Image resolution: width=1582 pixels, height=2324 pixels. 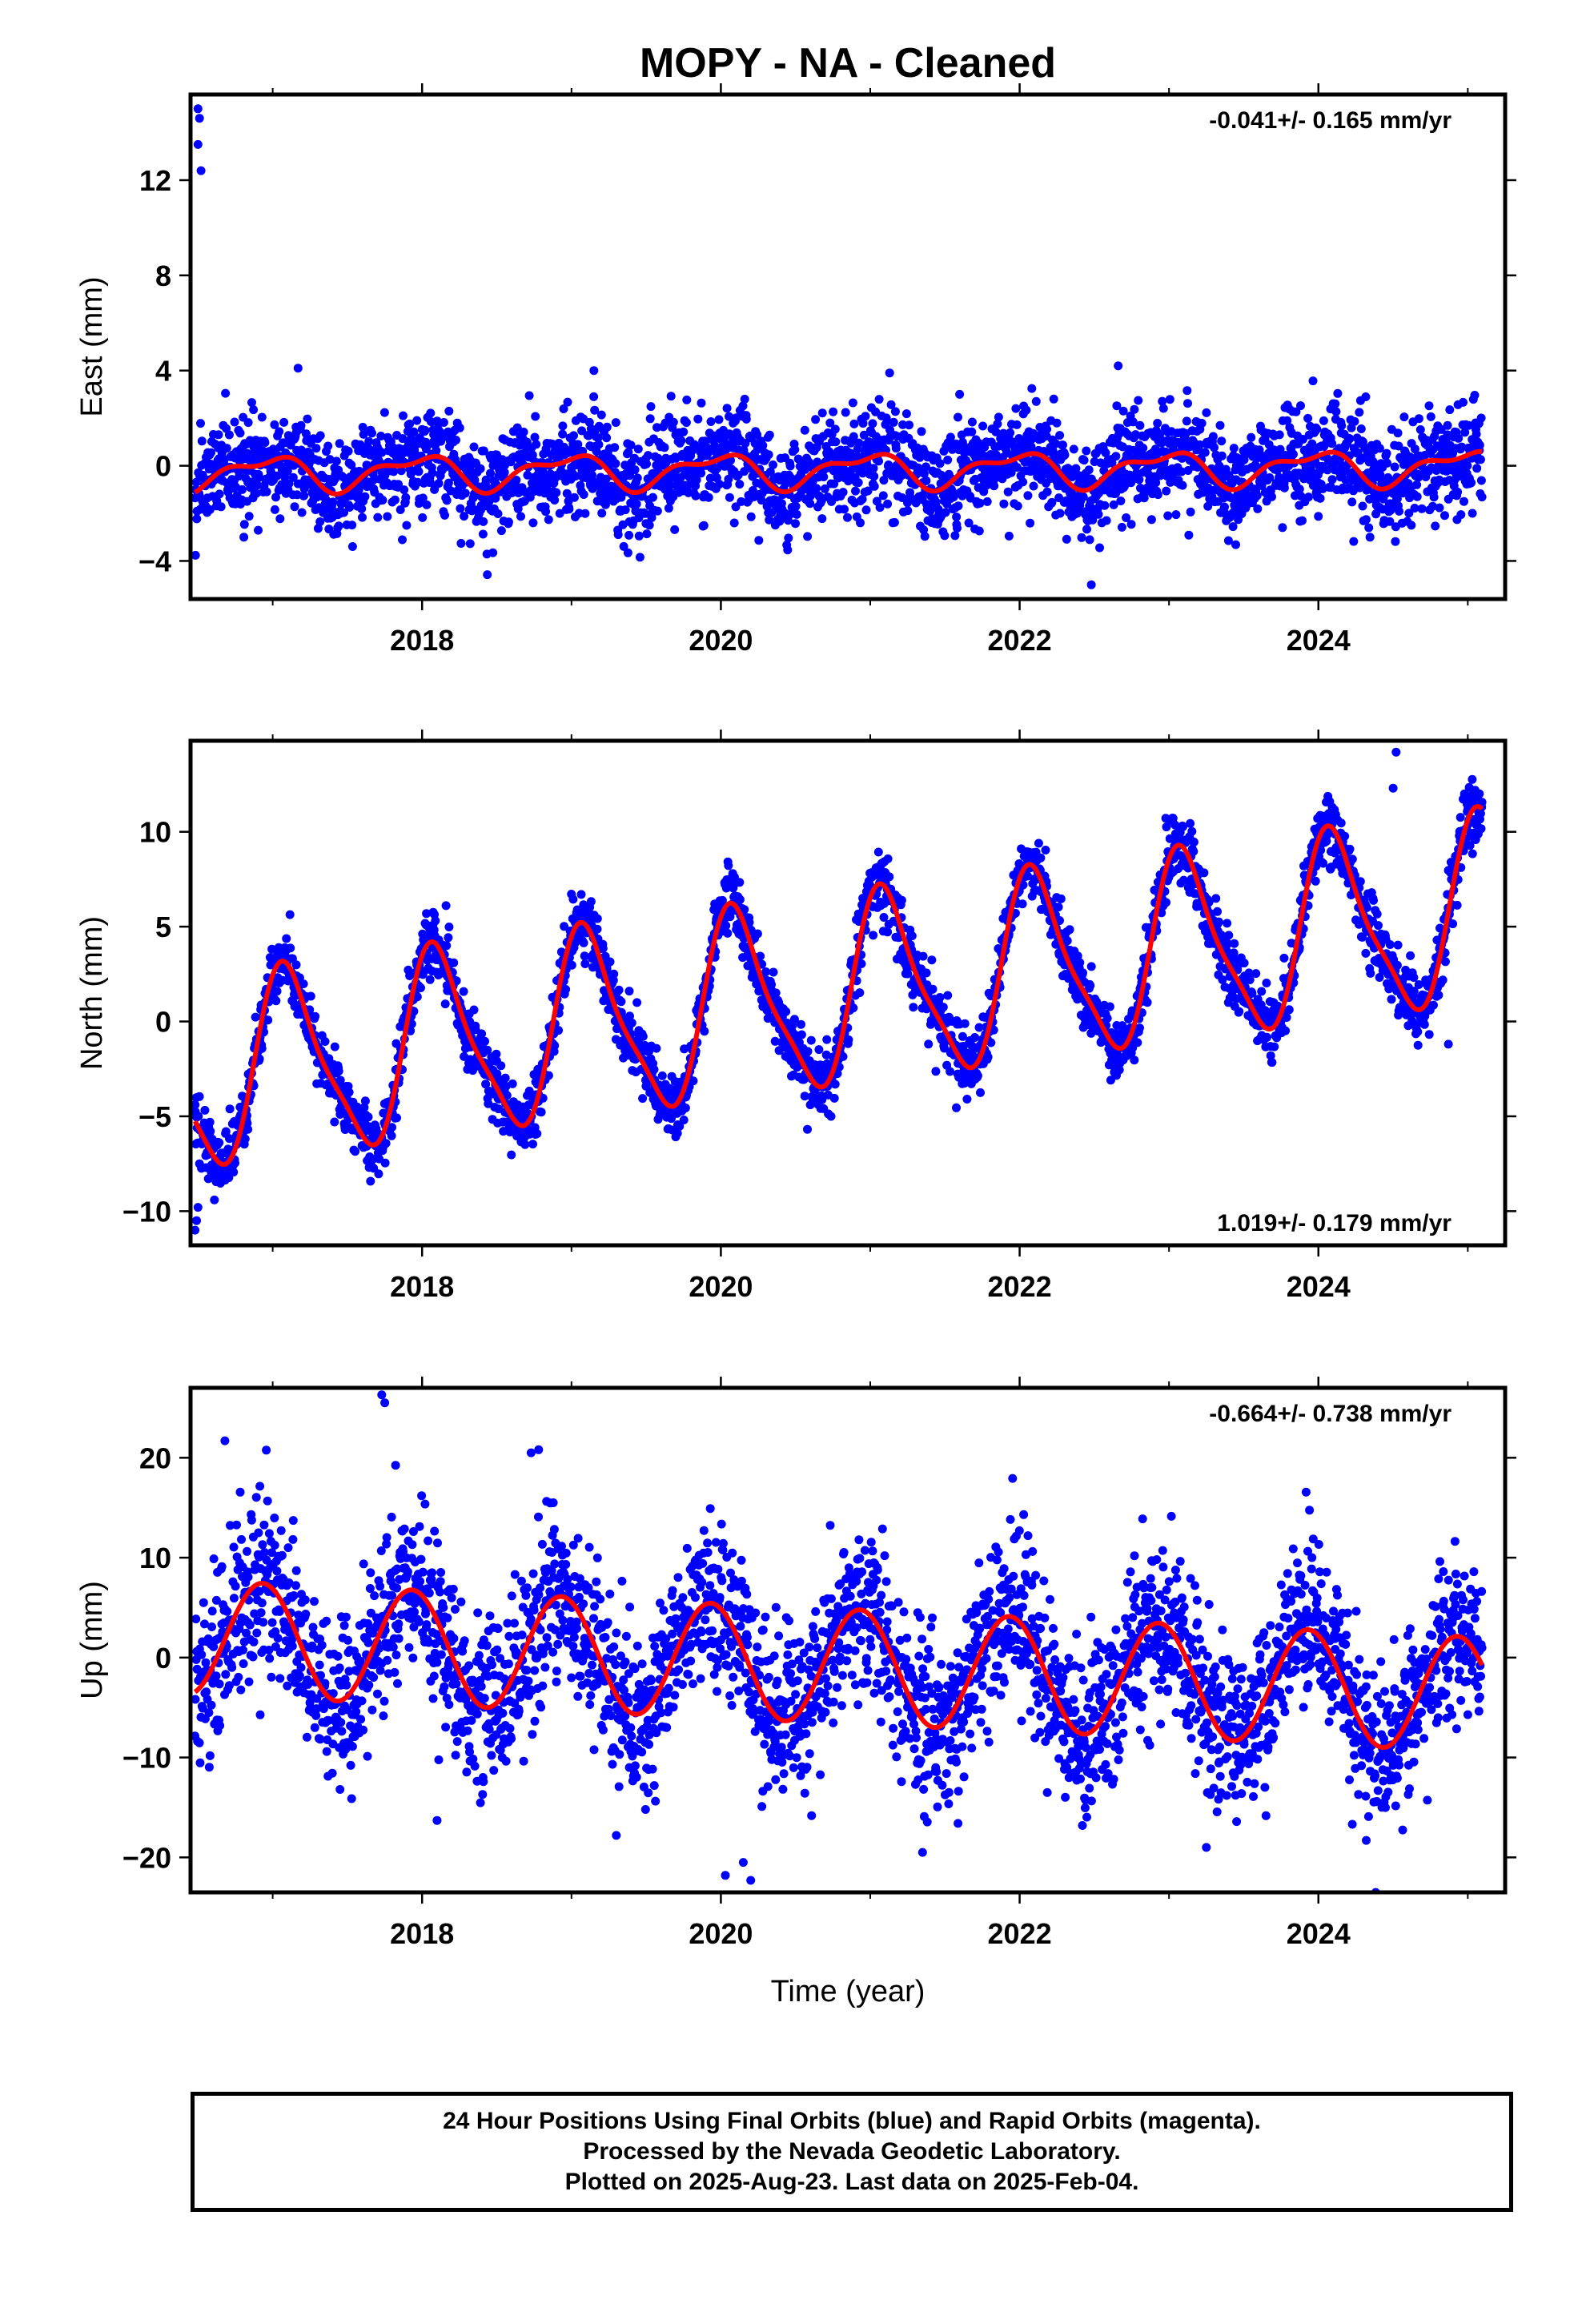 What do you see at coordinates (163, 371) in the screenshot?
I see `east-y-tick-label: 4` at bounding box center [163, 371].